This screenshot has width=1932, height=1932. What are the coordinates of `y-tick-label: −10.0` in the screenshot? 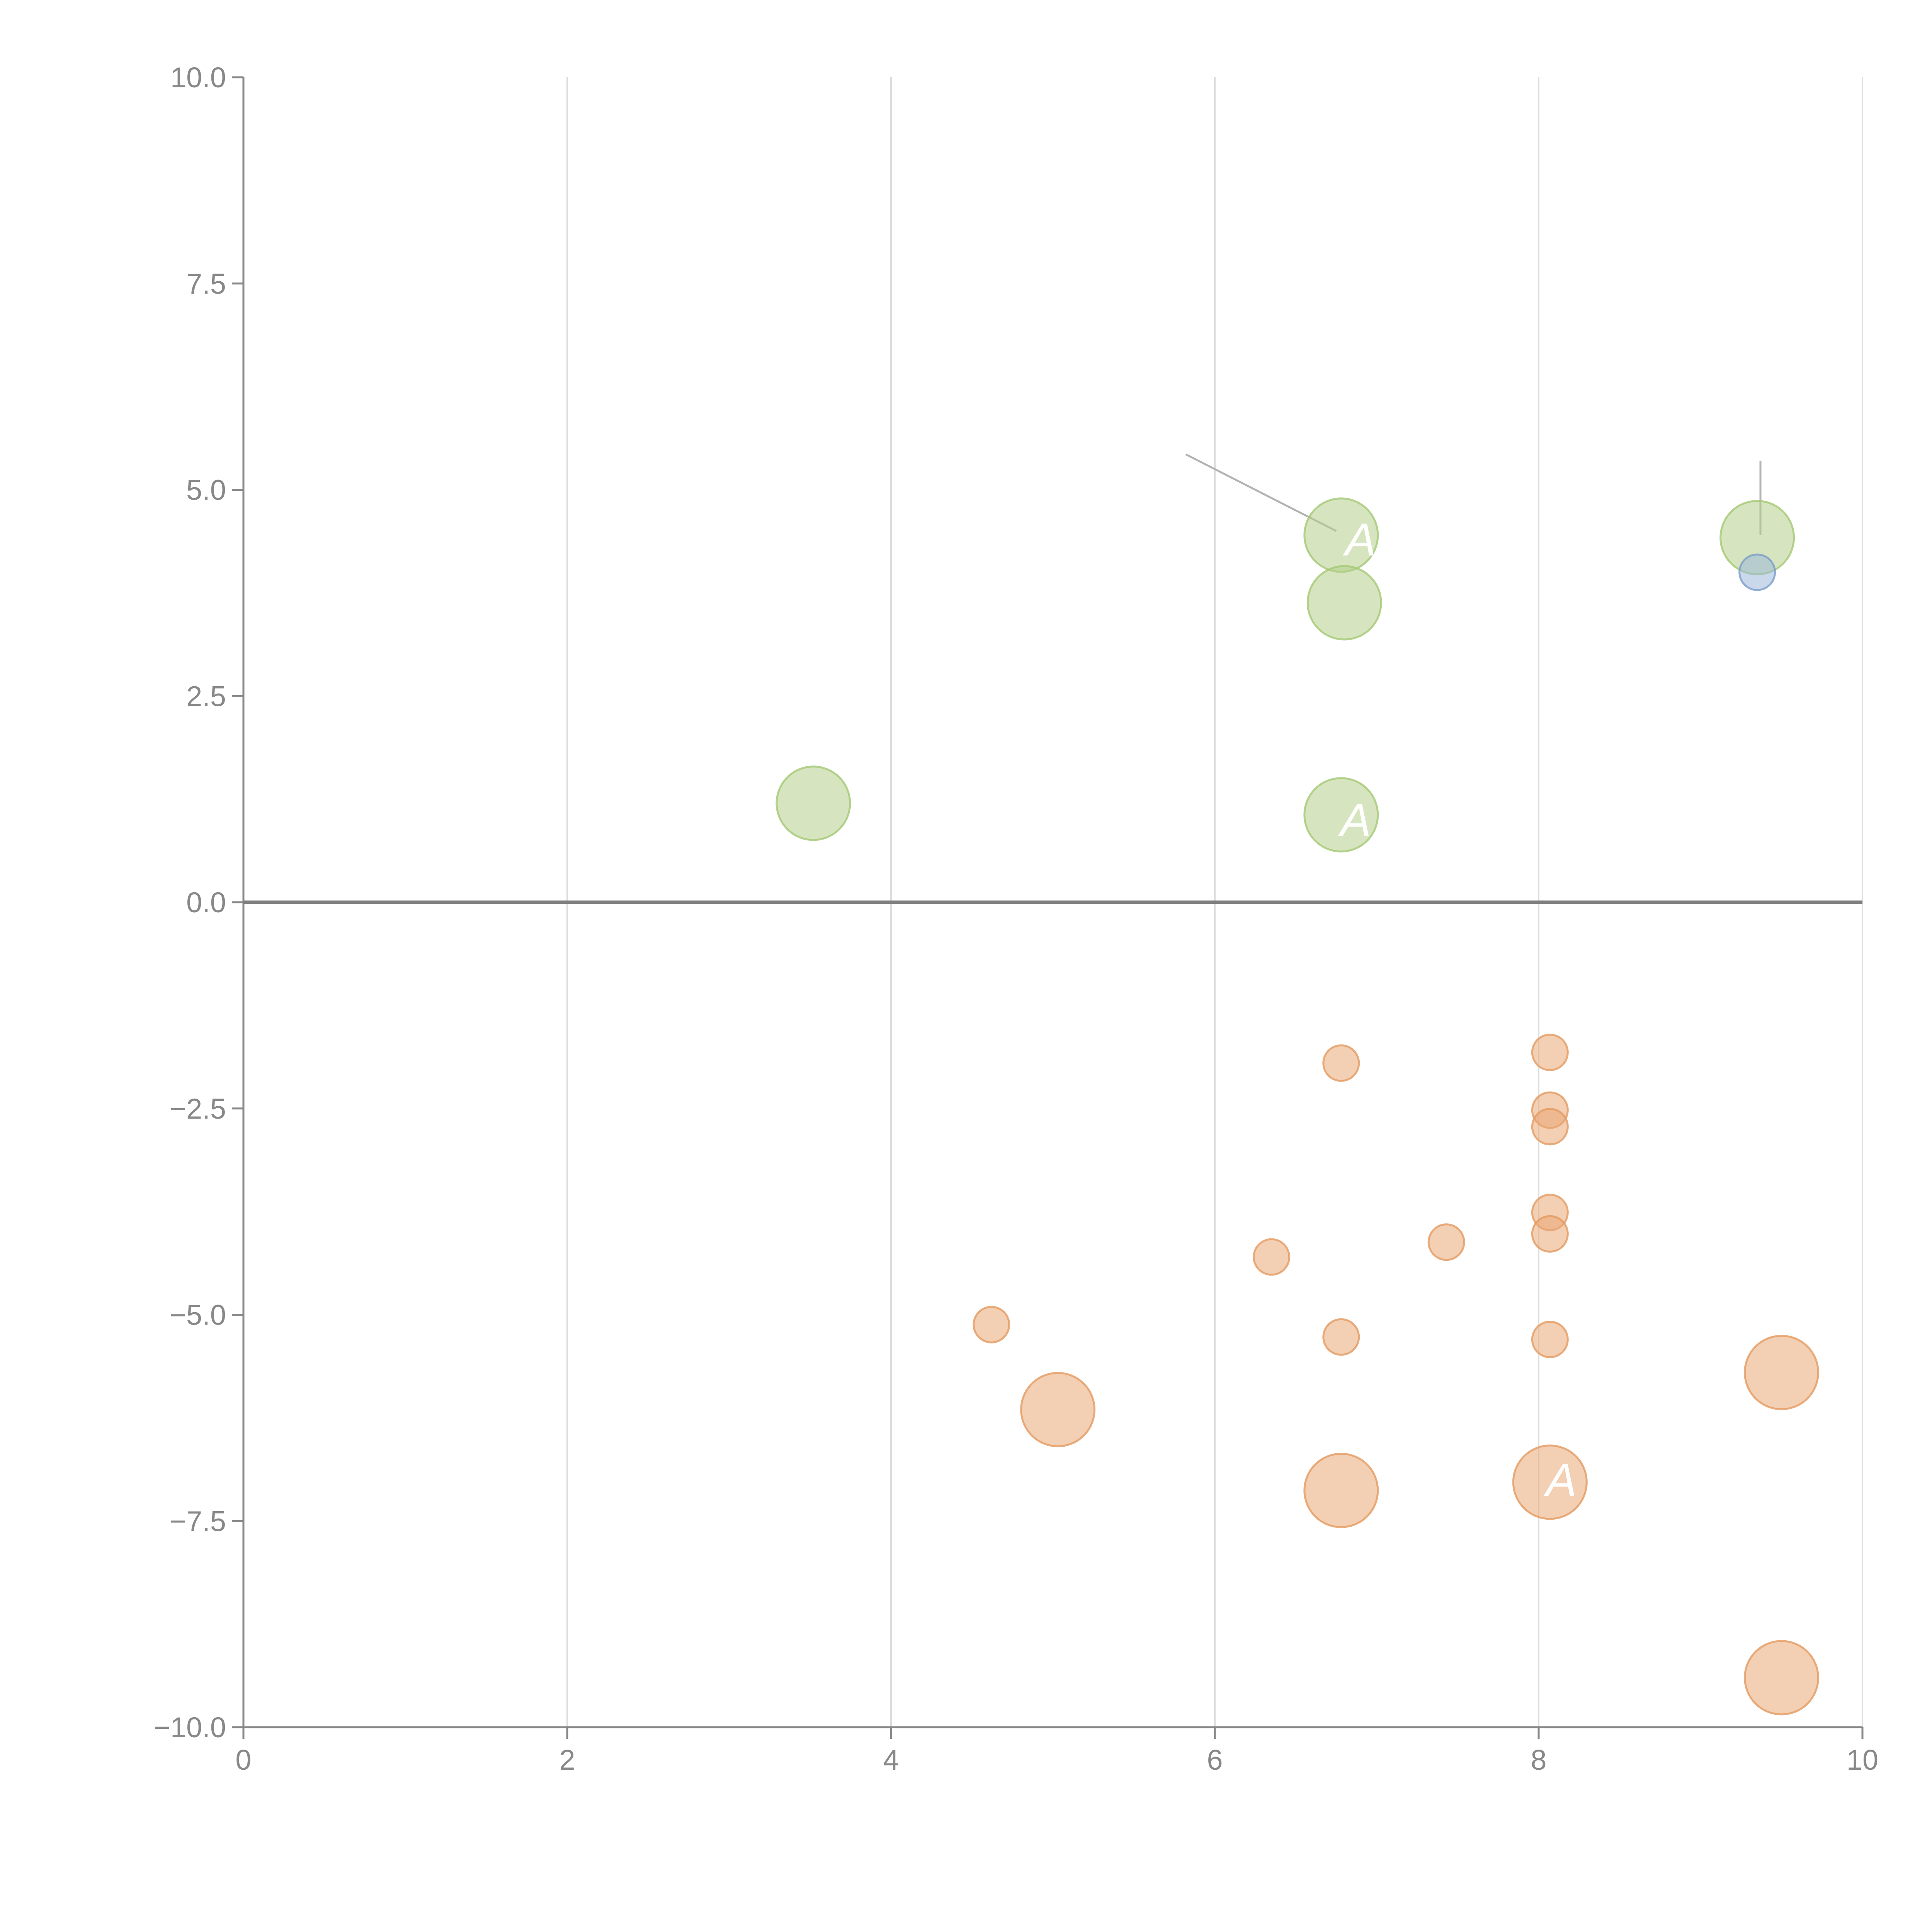 It's located at (190, 1727).